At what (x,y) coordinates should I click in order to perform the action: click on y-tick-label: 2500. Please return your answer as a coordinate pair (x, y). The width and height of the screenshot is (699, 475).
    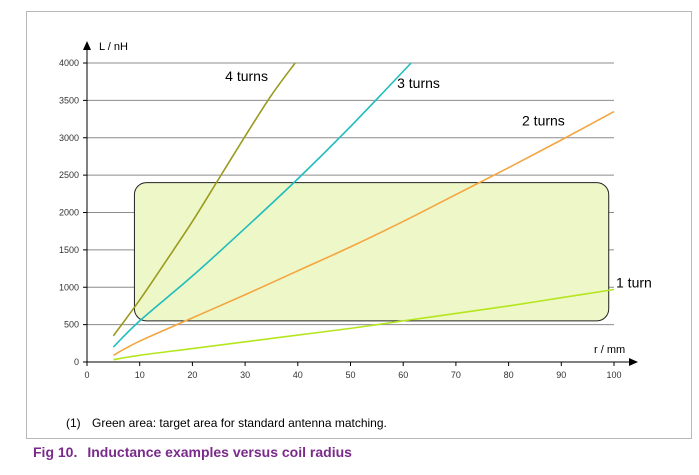
    Looking at the image, I should click on (69, 175).